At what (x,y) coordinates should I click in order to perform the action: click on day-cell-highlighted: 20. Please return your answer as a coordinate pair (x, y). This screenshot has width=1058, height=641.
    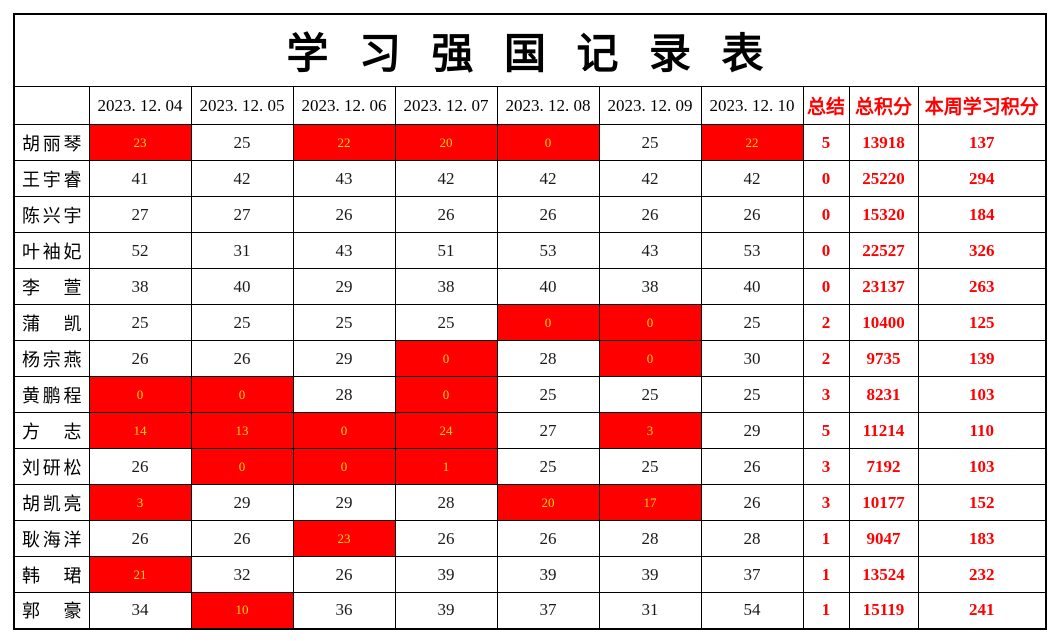
    Looking at the image, I should click on (548, 502).